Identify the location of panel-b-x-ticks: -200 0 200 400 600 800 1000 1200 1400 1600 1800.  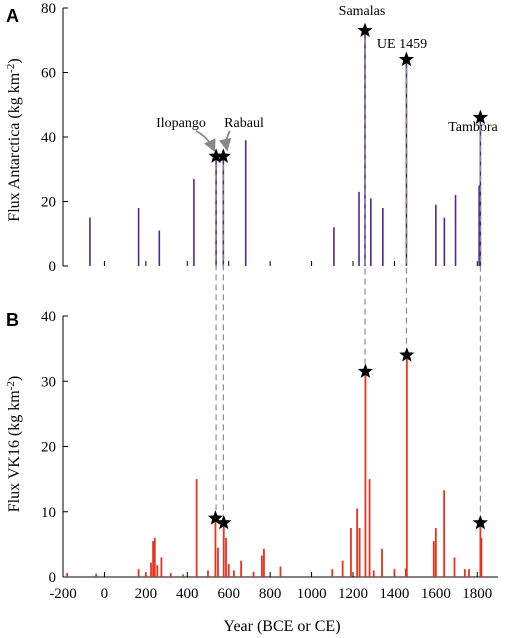
(270, 587).